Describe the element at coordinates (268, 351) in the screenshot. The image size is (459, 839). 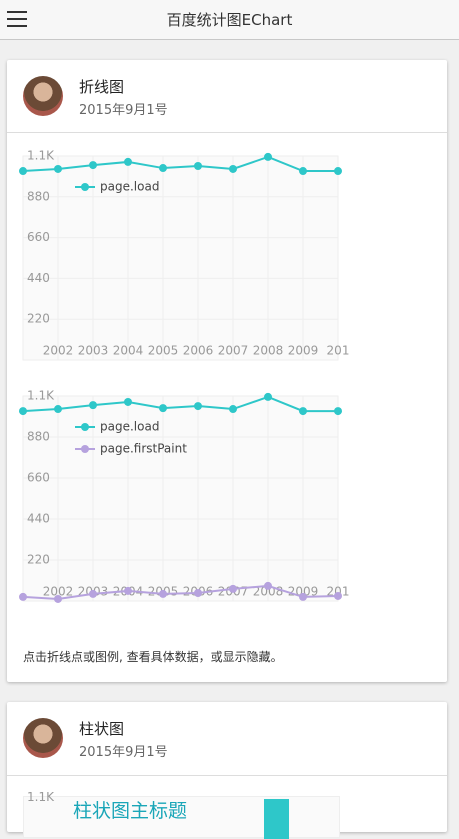
I see `x-tick-label: 2008` at that location.